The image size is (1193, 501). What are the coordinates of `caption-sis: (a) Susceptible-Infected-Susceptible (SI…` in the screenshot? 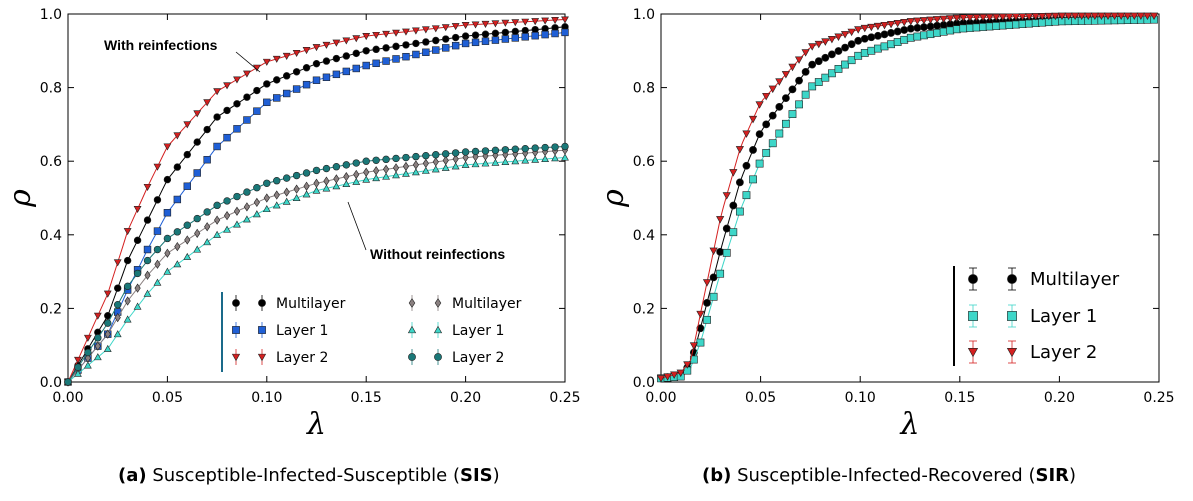 It's located at (309, 475).